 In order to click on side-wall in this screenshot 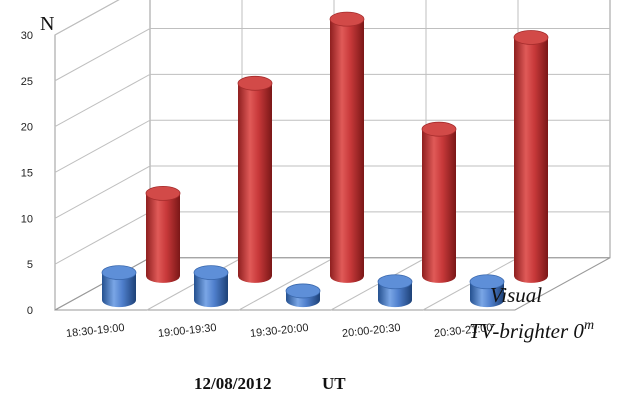, I will do `click(102, 155)`.